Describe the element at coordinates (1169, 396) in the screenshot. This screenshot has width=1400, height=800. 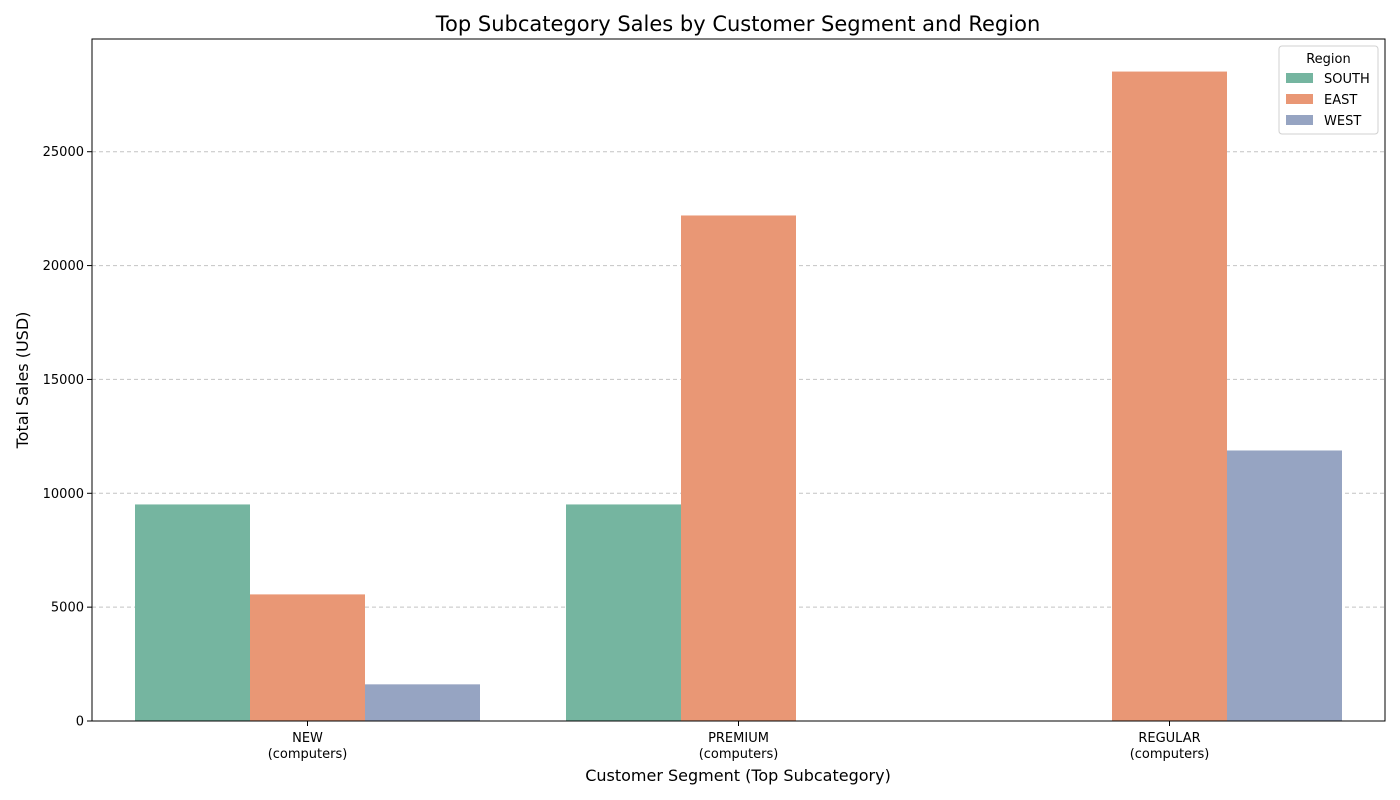
I see `bar-east-regular` at that location.